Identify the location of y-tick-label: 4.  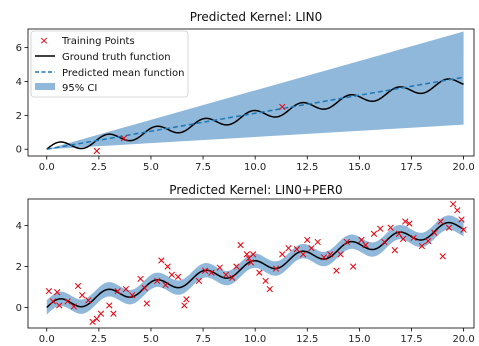
(19, 226).